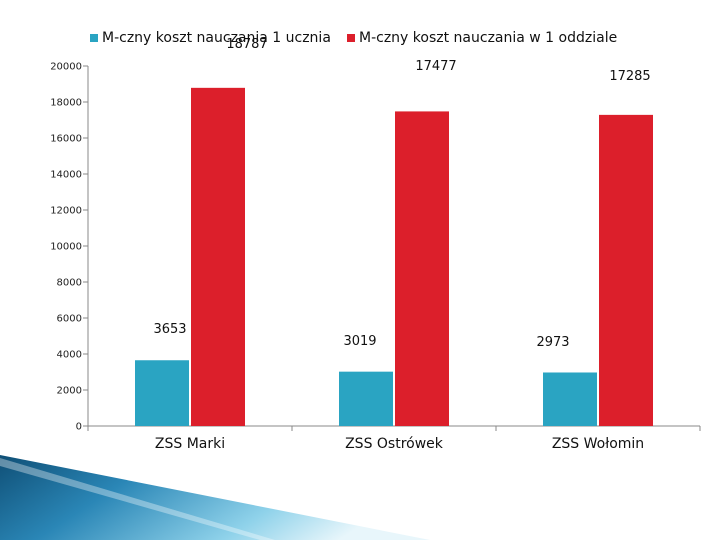 Image resolution: width=720 pixels, height=540 pixels. Describe the element at coordinates (69, 391) in the screenshot. I see `y-tick-label: 2000` at that location.